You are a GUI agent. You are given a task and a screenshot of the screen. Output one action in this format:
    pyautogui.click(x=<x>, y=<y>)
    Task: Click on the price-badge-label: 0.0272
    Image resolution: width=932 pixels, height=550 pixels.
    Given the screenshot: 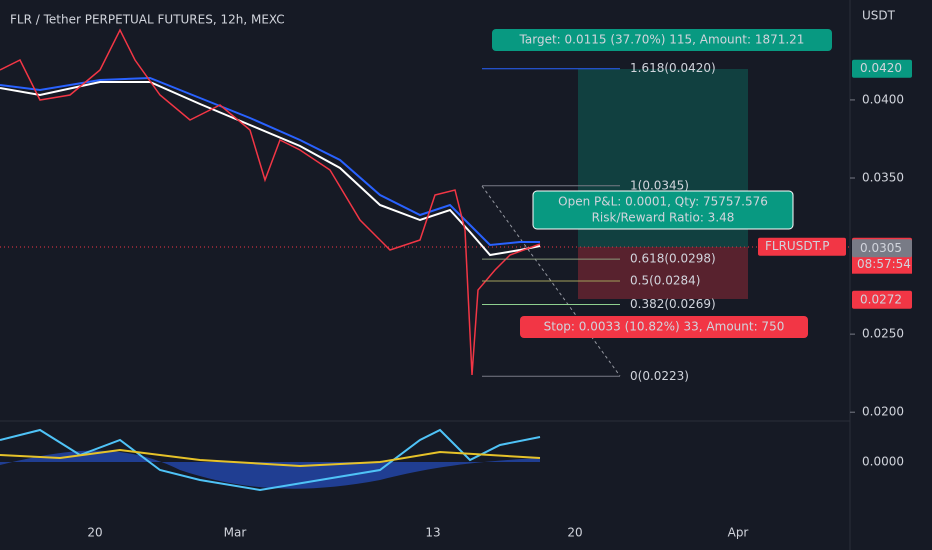 What is the action you would take?
    pyautogui.click(x=881, y=299)
    